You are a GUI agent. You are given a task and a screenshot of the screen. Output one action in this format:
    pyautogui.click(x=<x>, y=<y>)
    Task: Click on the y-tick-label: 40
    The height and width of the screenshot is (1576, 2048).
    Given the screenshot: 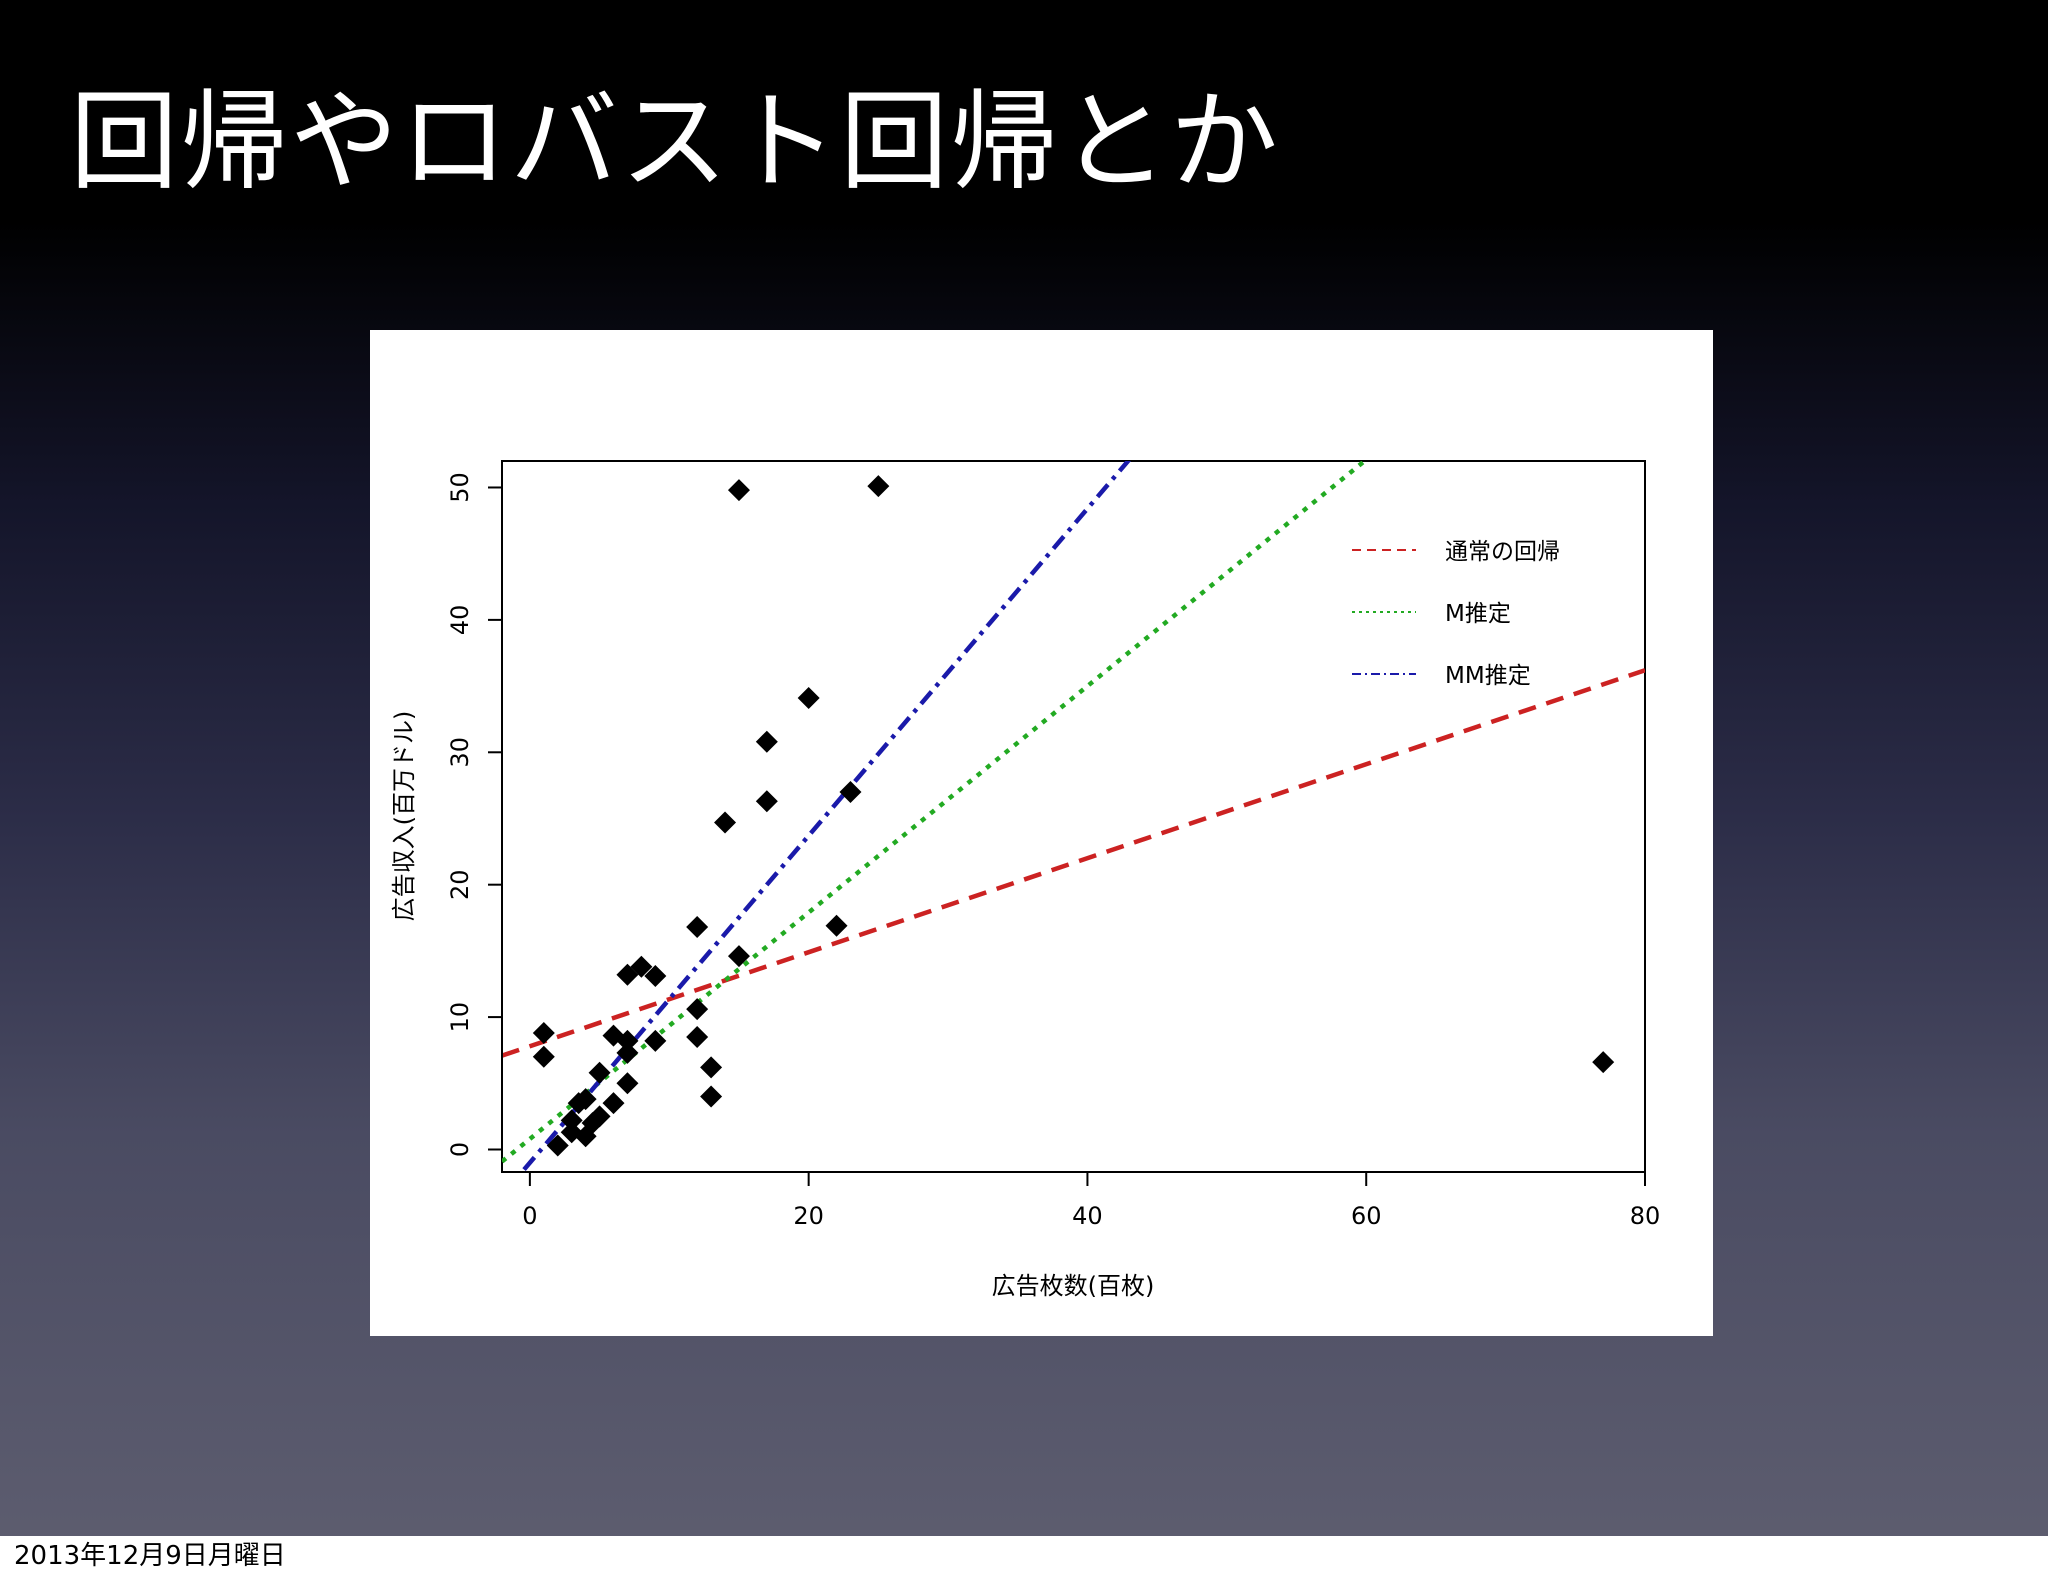 What is the action you would take?
    pyautogui.click(x=460, y=620)
    